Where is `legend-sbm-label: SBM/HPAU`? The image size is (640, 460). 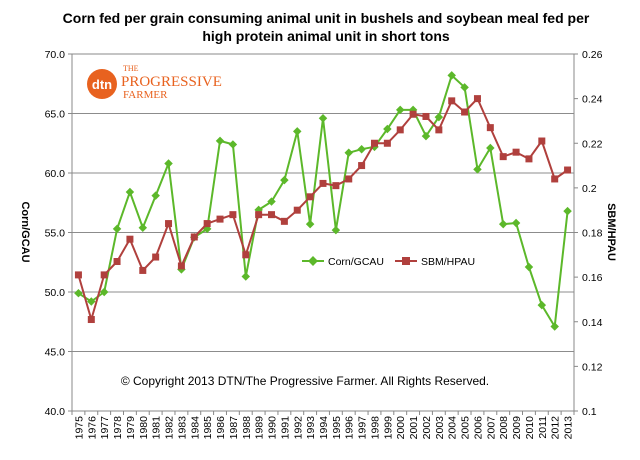 legend-sbm-label: SBM/HPAU is located at coordinates (448, 262).